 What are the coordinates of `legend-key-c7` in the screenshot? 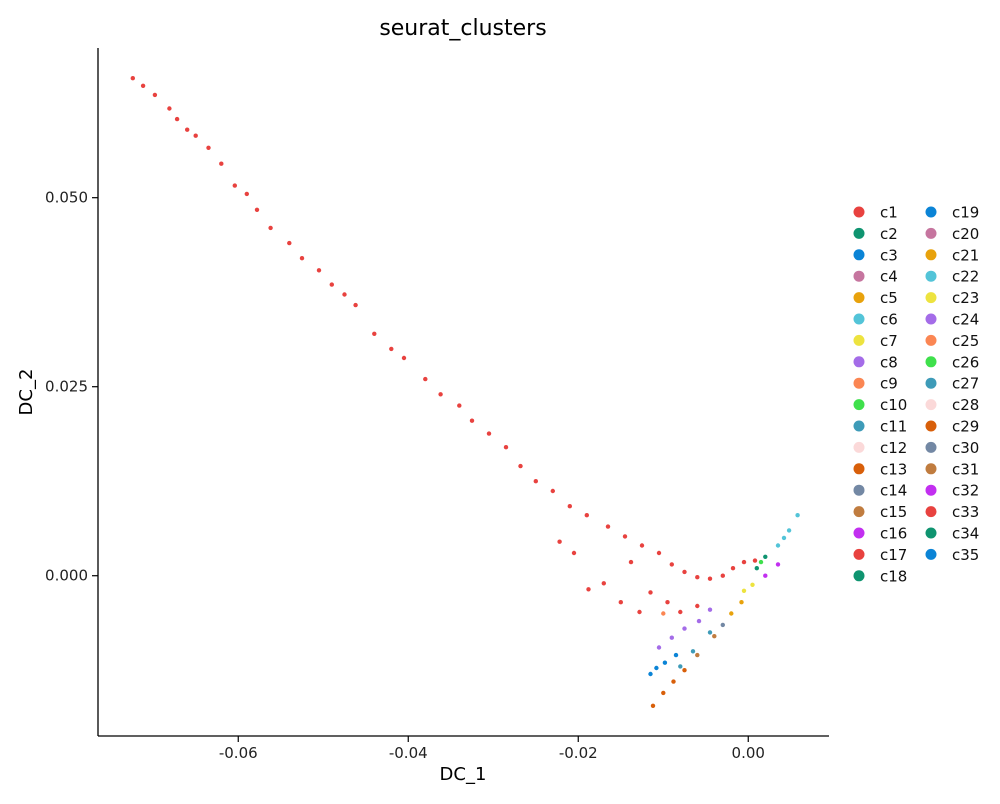 It's located at (859, 340).